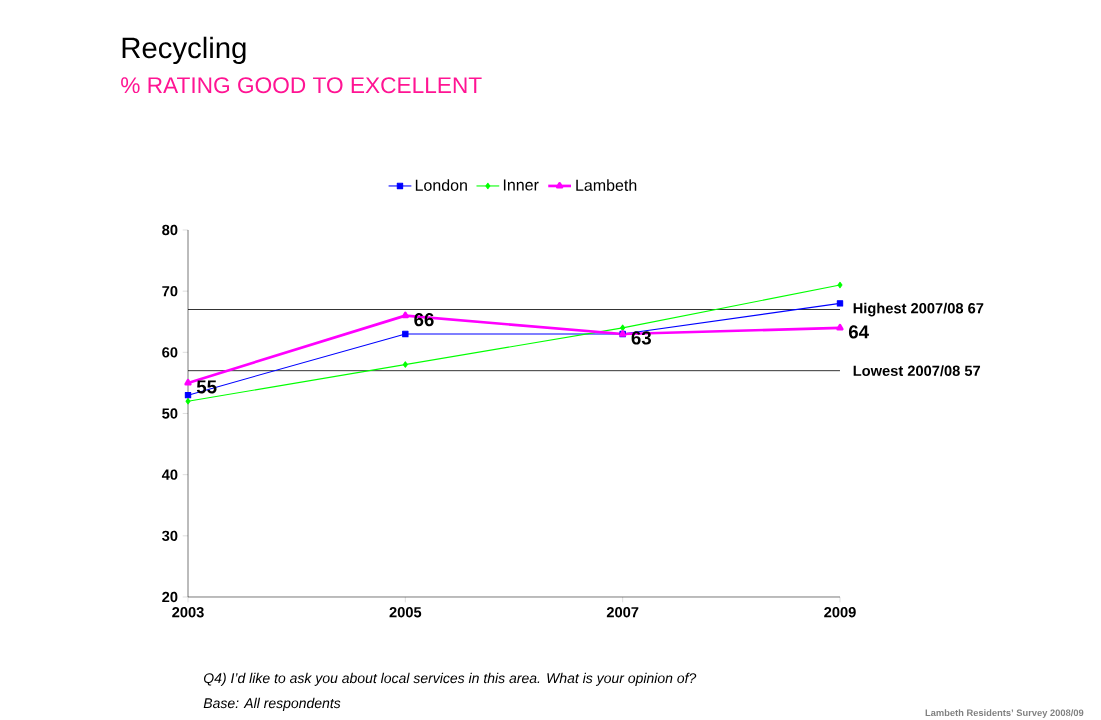 This screenshot has height=720, width=1101. Describe the element at coordinates (170, 291) in the screenshot. I see `y-tick-label: 70` at that location.